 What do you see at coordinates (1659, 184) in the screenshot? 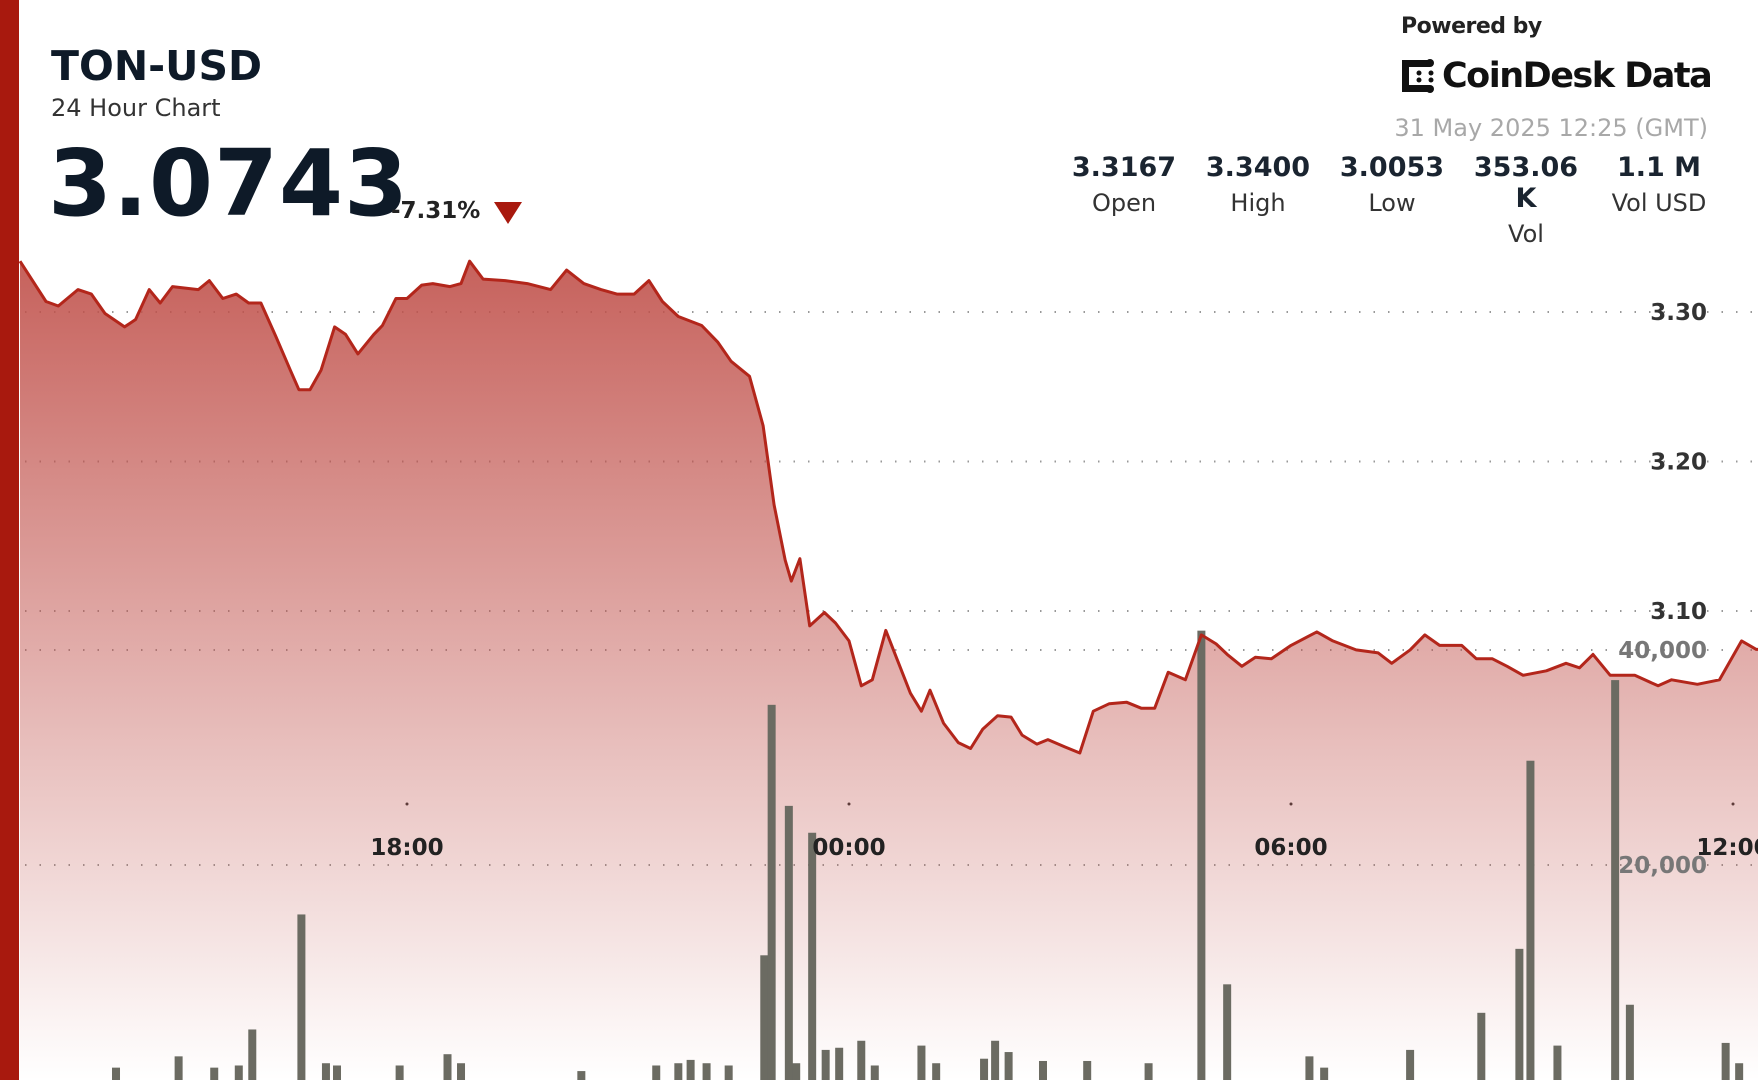
I see `stat-vol-usd: 1.1 M Vol USD` at bounding box center [1659, 184].